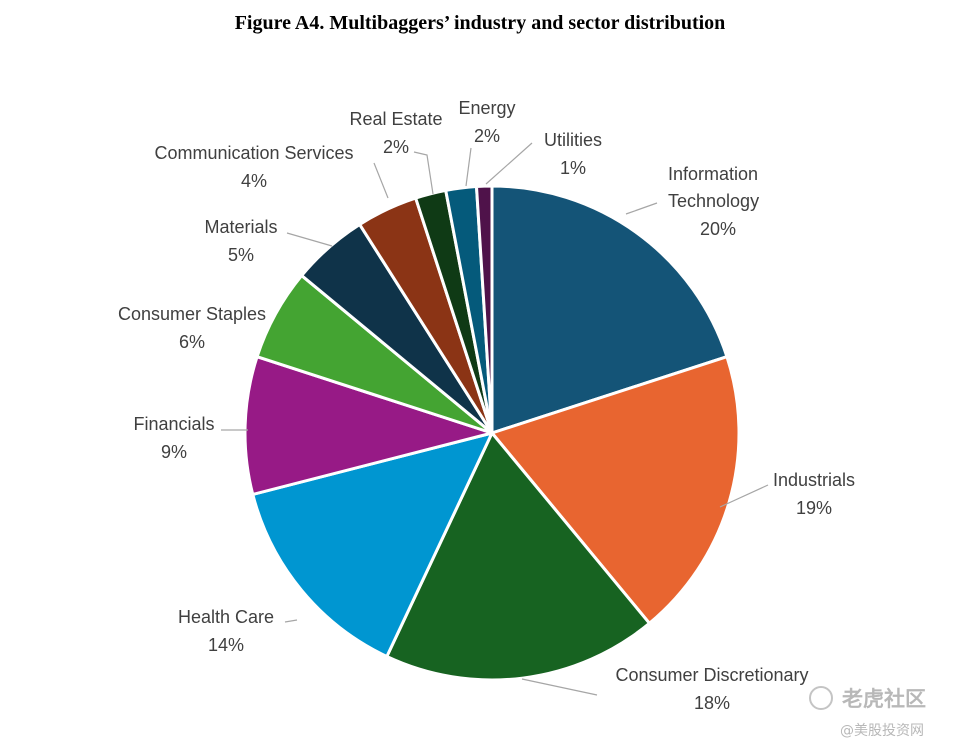  Describe the element at coordinates (192, 342) in the screenshot. I see `data-label-value-consumer-staples: 6%` at that location.